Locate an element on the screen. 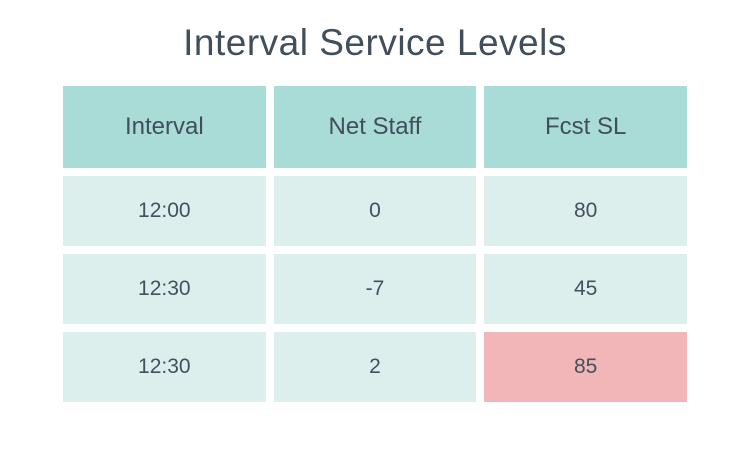  table-cell-fcst-sl-row2-alert: 85 is located at coordinates (585, 367).